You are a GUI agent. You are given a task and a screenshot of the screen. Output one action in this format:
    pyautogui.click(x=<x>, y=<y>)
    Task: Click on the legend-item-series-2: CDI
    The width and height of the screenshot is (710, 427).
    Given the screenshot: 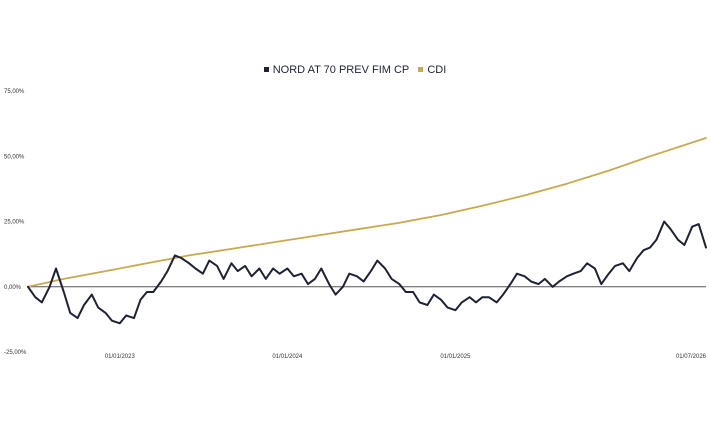 What is the action you would take?
    pyautogui.click(x=432, y=70)
    